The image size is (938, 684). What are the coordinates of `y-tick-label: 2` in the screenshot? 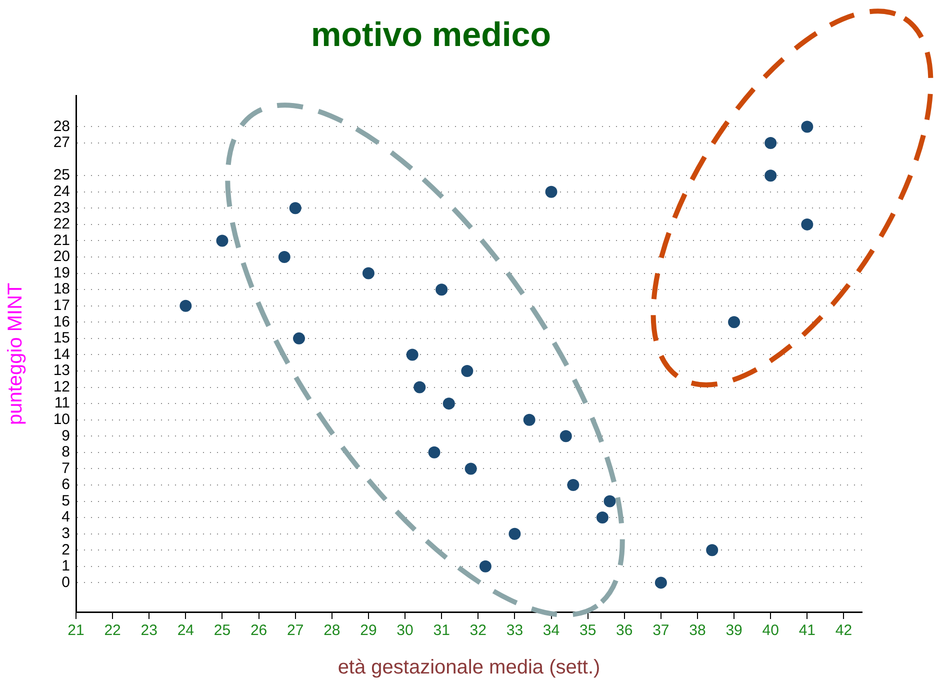 It's located at (66, 549).